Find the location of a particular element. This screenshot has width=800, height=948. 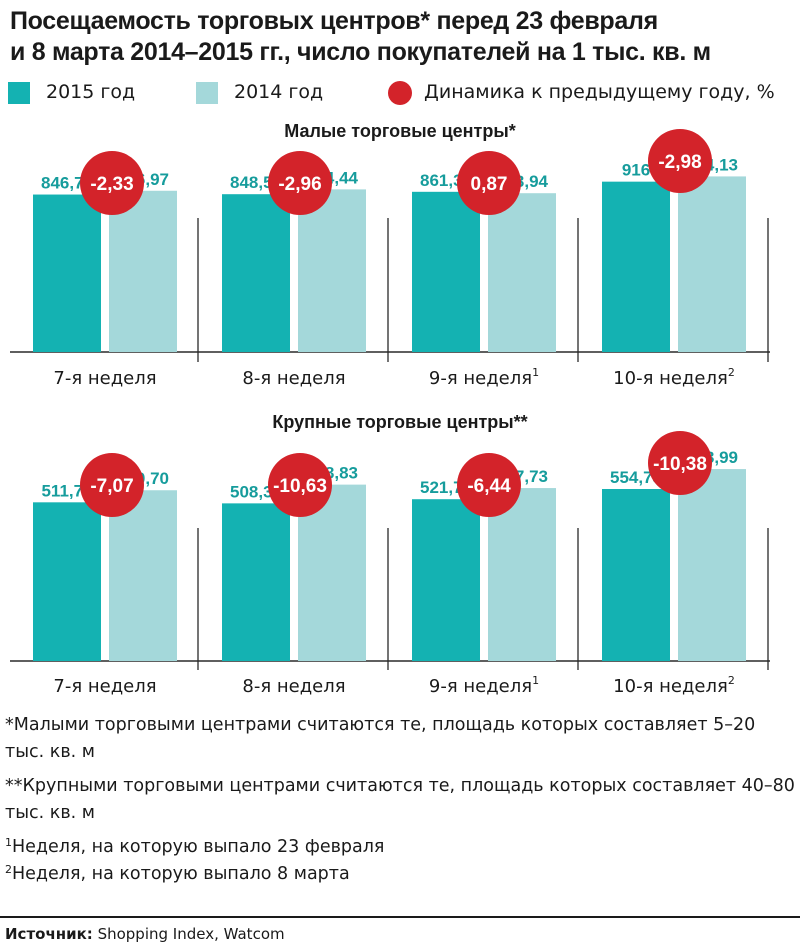

legend-label-2015: 2015 год is located at coordinates (91, 92).